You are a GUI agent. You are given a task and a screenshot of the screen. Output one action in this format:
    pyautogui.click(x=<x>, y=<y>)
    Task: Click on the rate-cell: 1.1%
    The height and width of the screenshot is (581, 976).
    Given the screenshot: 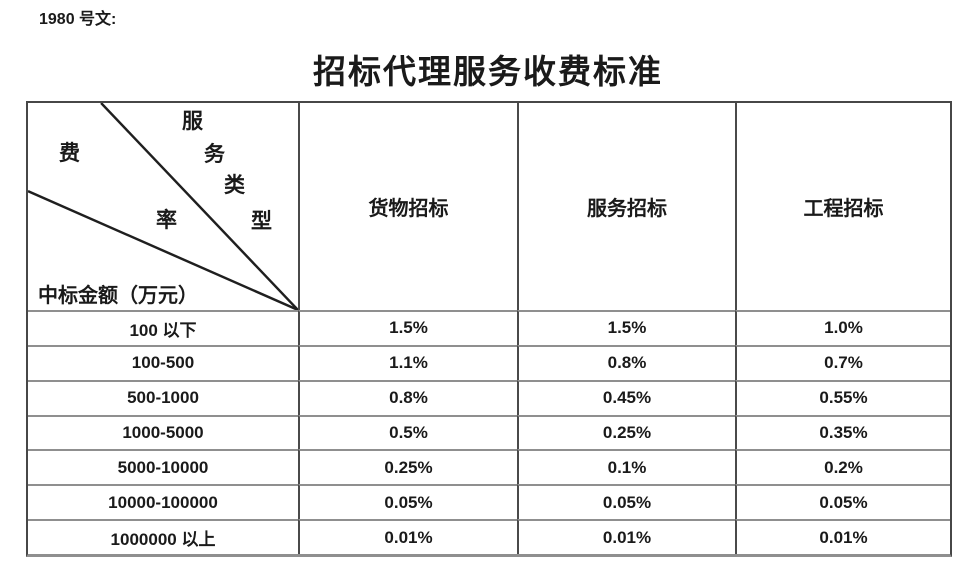 What is the action you would take?
    pyautogui.click(x=407, y=362)
    